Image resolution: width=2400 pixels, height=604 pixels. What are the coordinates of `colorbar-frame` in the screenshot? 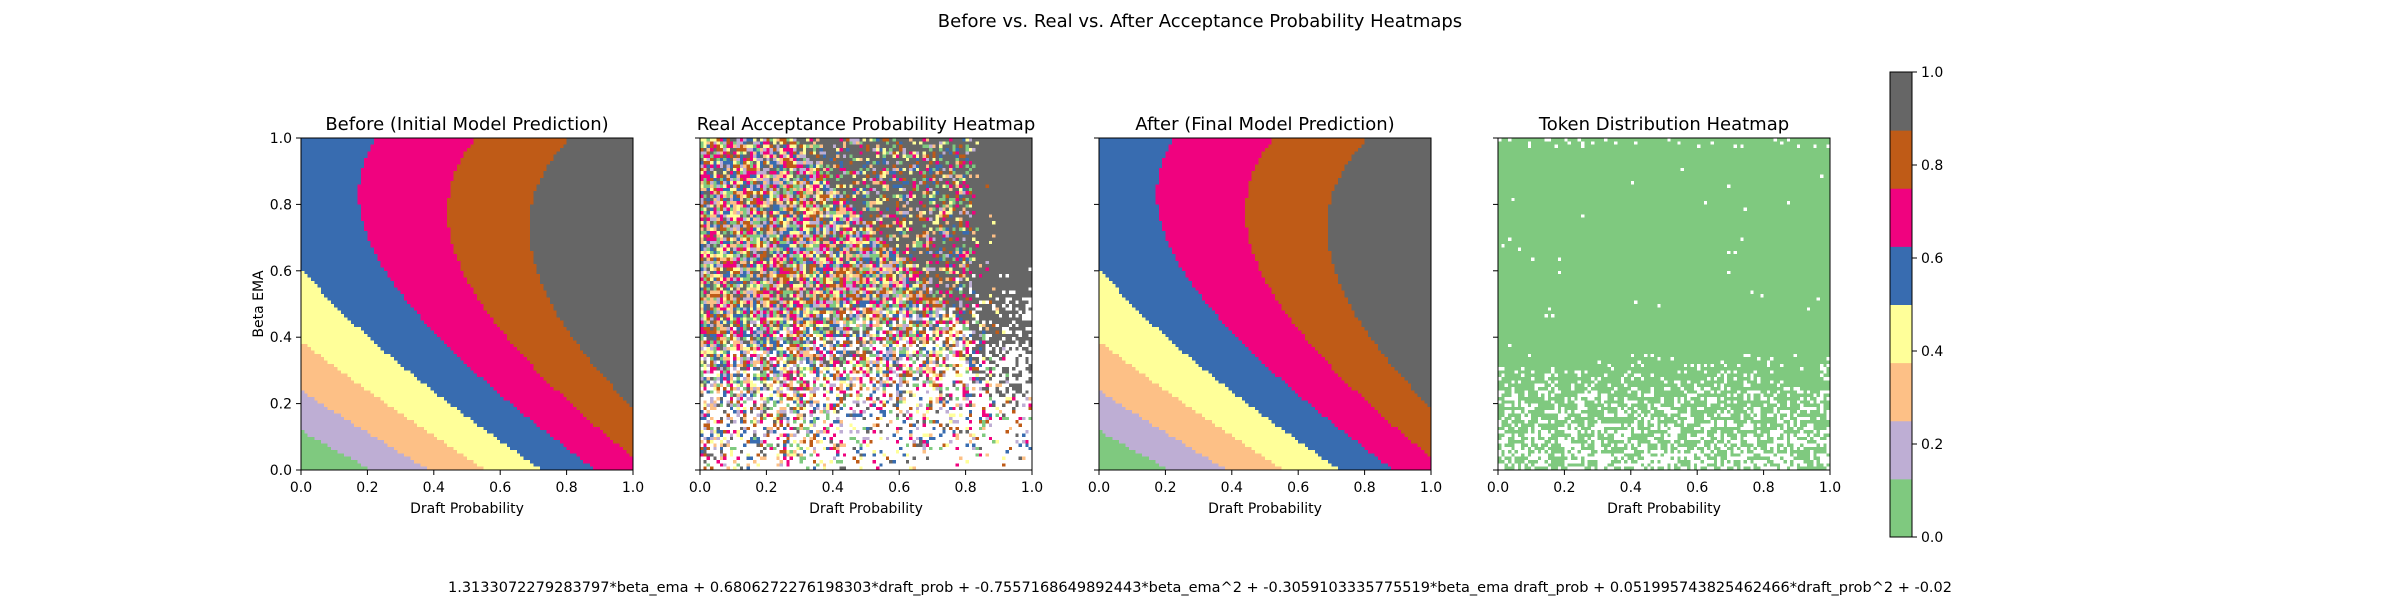 It's located at (1901, 304).